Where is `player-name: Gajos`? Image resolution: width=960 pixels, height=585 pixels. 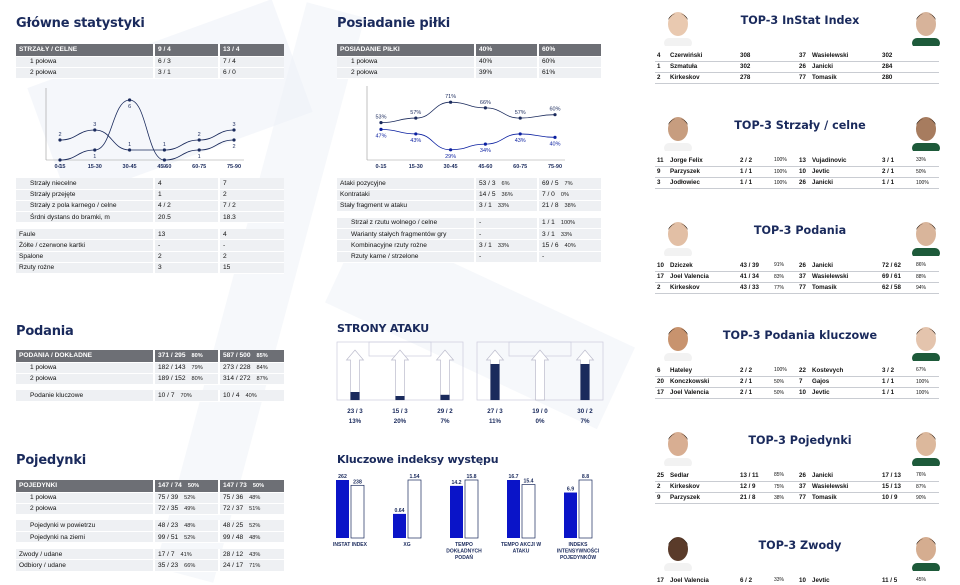 player-name: Gajos is located at coordinates (845, 382).